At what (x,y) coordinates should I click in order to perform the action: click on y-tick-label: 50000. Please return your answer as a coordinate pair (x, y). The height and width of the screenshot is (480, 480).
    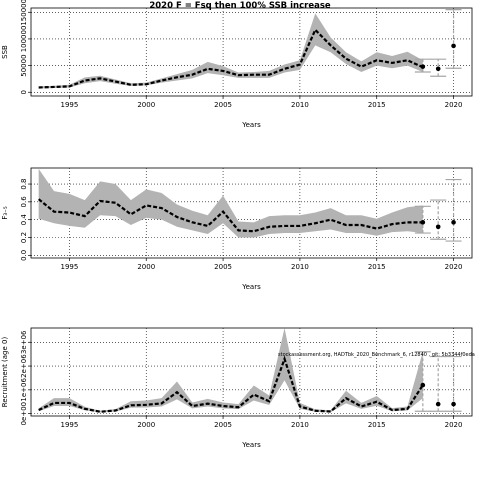
    Looking at the image, I should click on (24, 65).